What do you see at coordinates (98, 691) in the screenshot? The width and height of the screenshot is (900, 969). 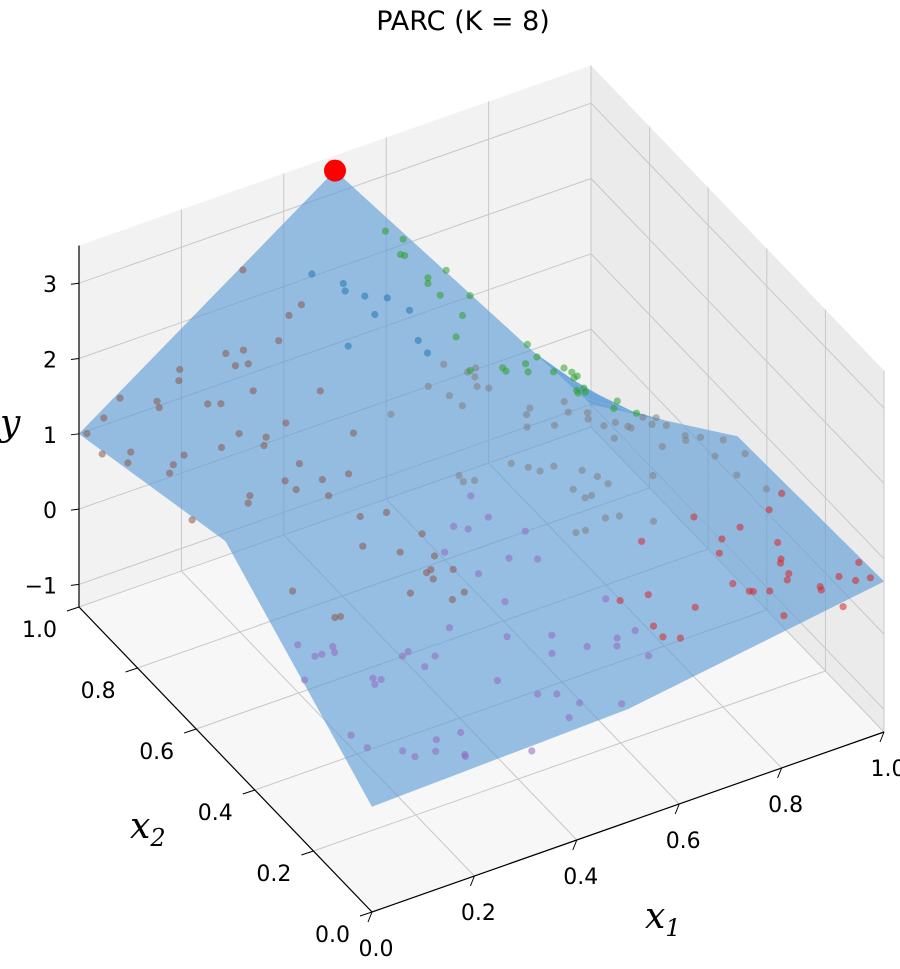 I see `x2-tick-label: 0.8` at bounding box center [98, 691].